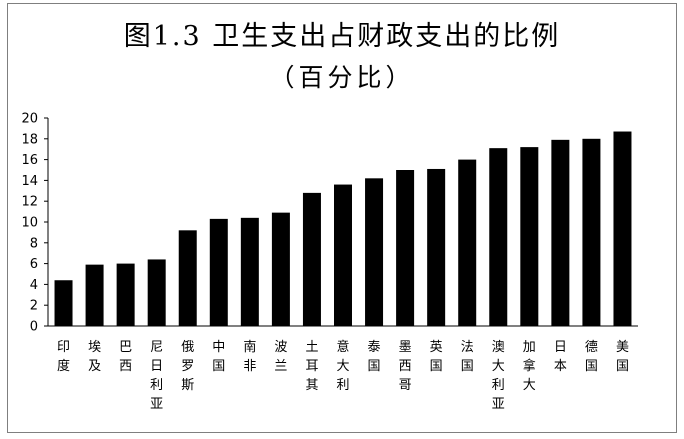 Image resolution: width=684 pixels, height=439 pixels. I want to click on category-label: 澳, so click(498, 347).